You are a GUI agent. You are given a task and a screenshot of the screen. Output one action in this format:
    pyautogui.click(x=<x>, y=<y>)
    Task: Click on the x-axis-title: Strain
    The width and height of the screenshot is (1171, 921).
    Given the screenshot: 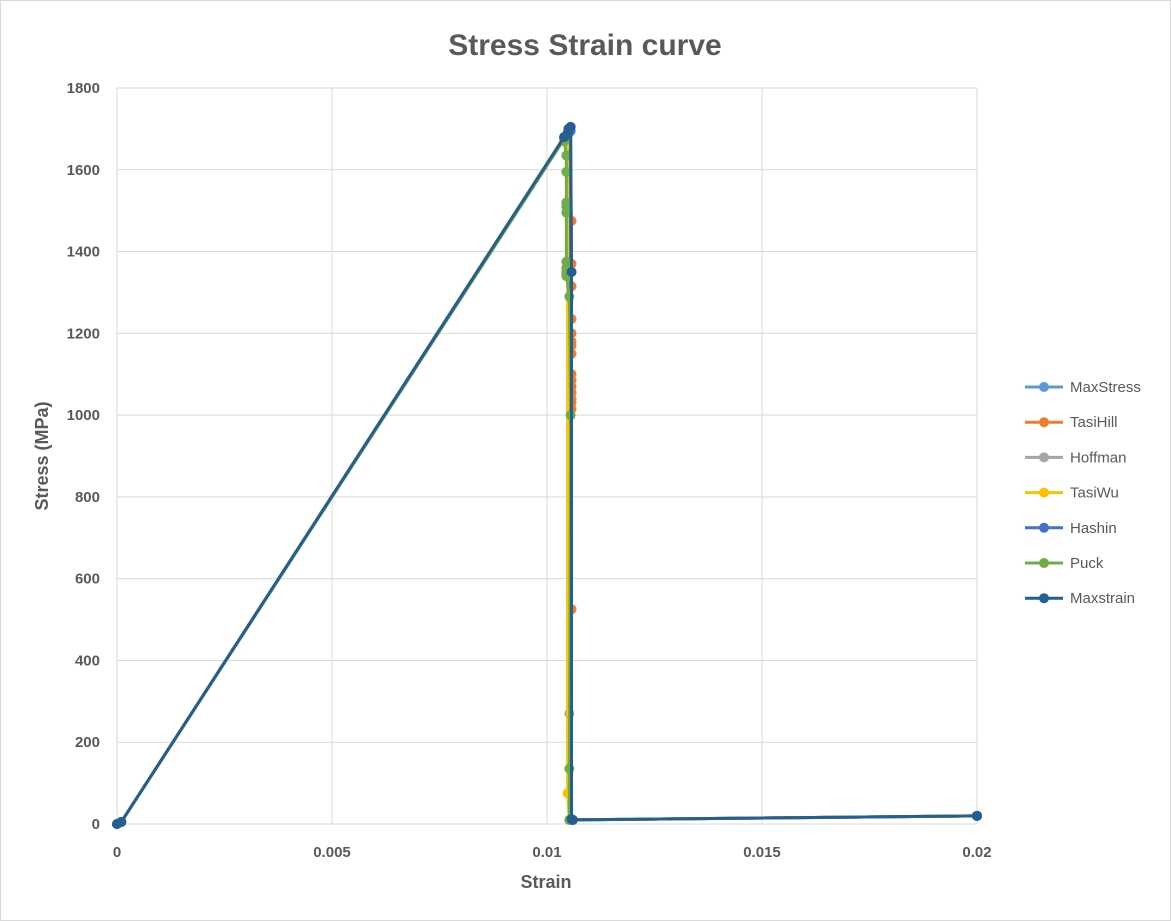 What is the action you would take?
    pyautogui.click(x=545, y=882)
    